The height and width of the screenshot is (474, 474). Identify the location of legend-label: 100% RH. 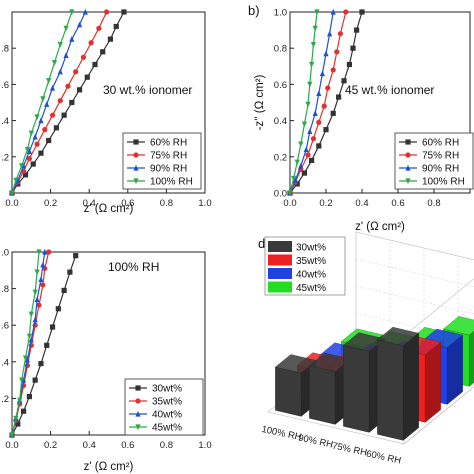
(443, 182).